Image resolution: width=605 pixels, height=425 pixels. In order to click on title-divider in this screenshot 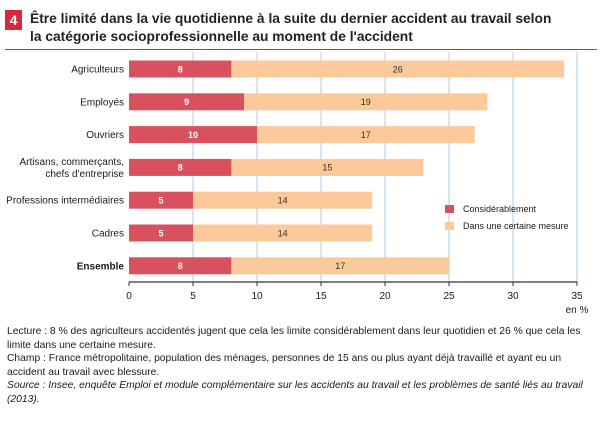, I will do `click(301, 49)`.